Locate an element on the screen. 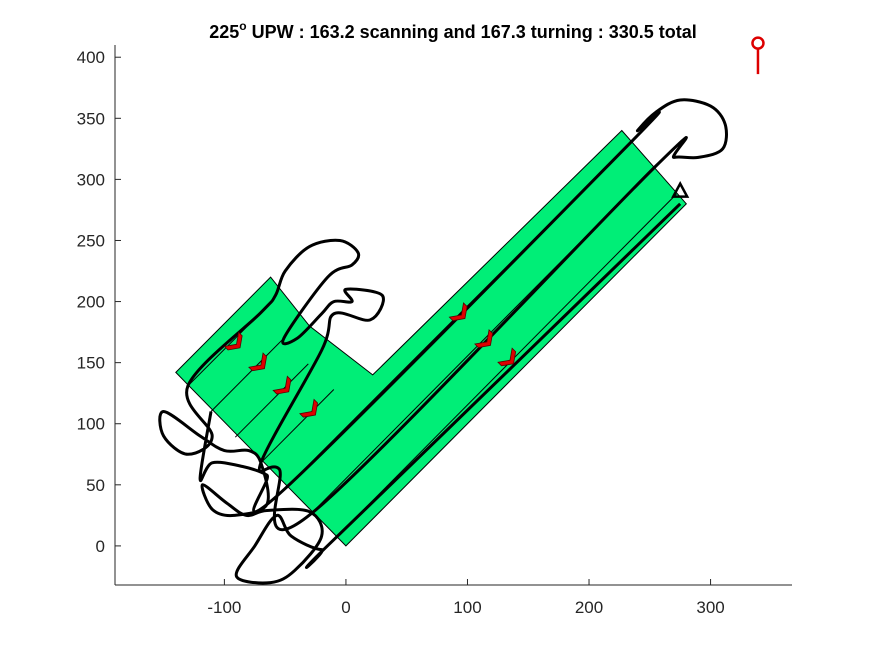  y-tick-label: 0 is located at coordinates (100, 546).